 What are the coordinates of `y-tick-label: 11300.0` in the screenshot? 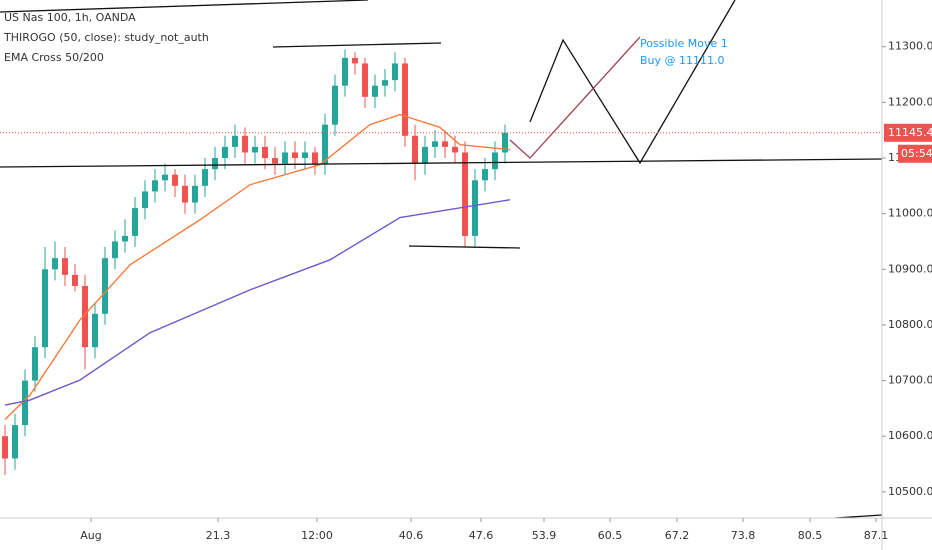 It's located at (910, 46).